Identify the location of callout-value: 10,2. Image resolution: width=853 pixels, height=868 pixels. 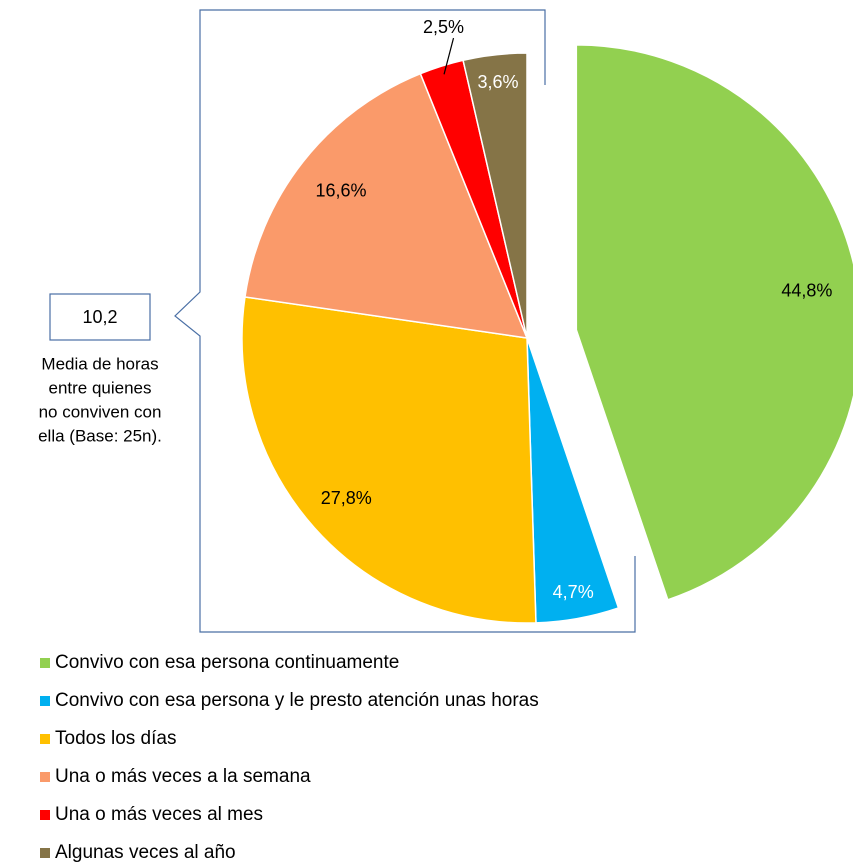
(99, 317).